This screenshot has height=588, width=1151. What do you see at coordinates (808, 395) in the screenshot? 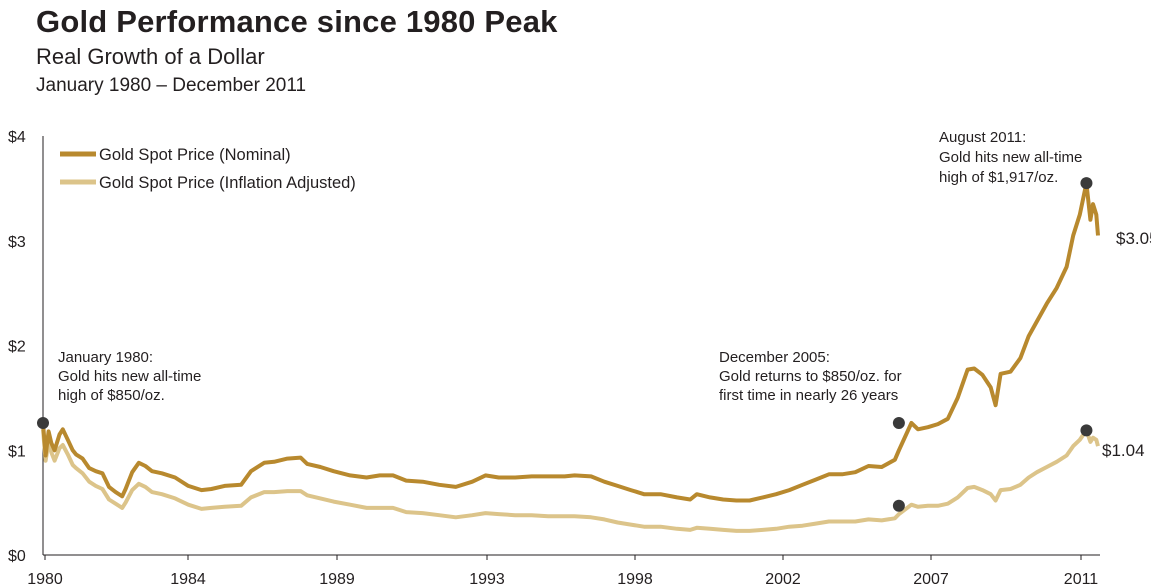
I see `annotation-dec-2005-line-3: first time in nearly 26 years` at bounding box center [808, 395].